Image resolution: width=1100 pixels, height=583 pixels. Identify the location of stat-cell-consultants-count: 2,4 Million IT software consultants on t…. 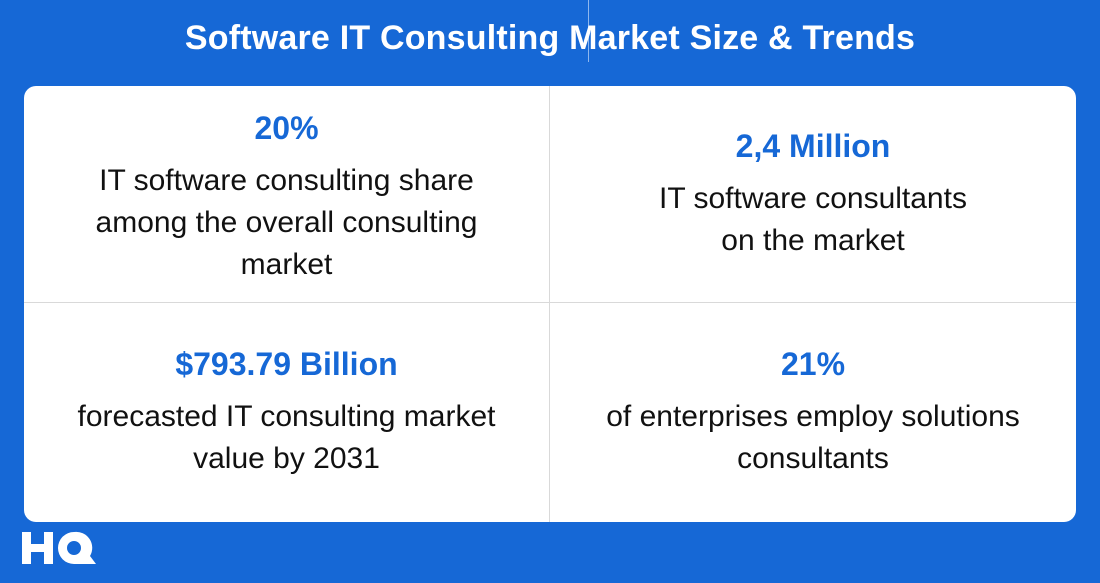
(813, 194).